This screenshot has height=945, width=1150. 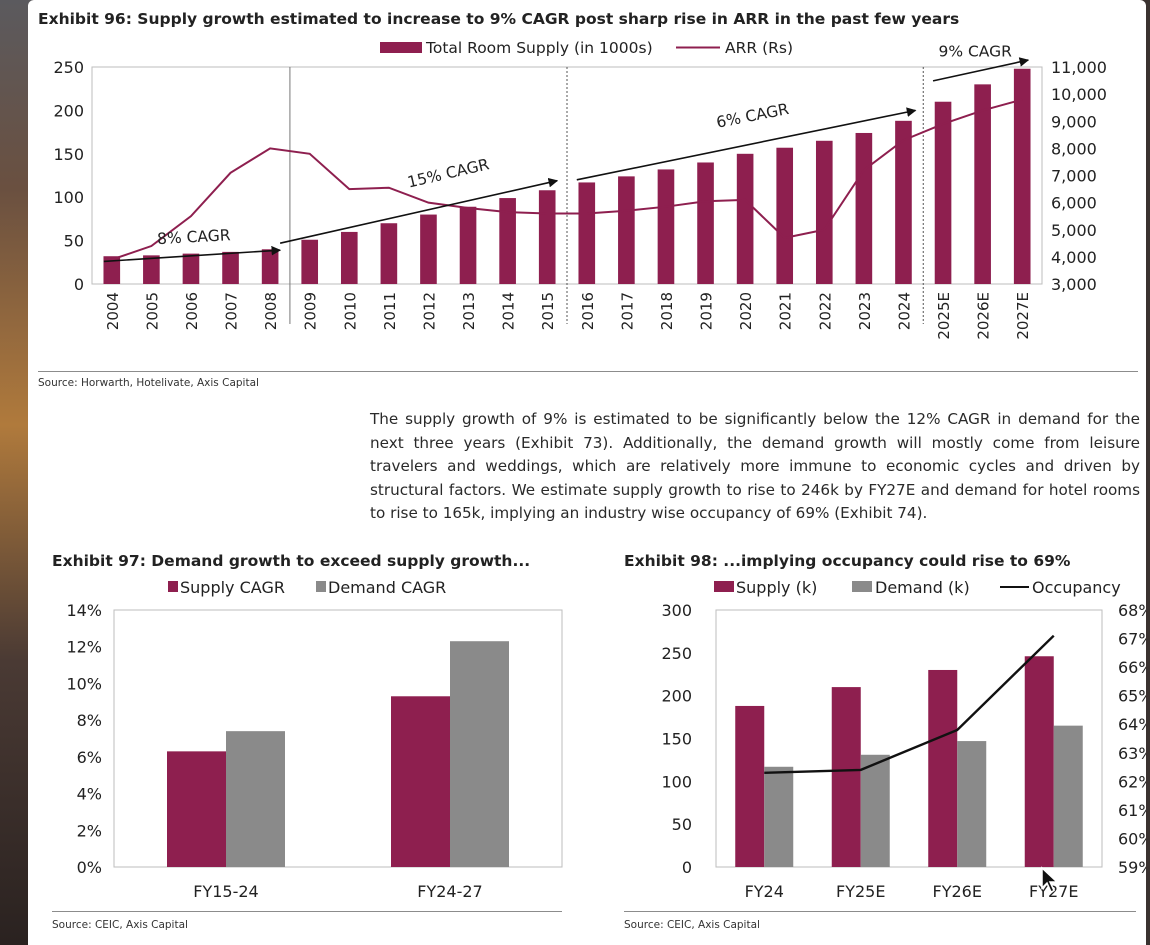 What do you see at coordinates (1132, 838) in the screenshot?
I see `y2-tick-label: 60%` at bounding box center [1132, 838].